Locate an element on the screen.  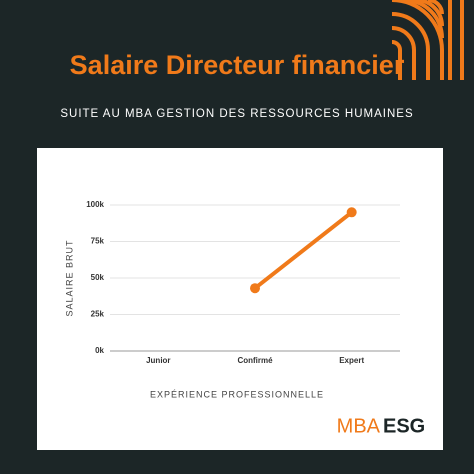
x-tick-label: Junior is located at coordinates (158, 360).